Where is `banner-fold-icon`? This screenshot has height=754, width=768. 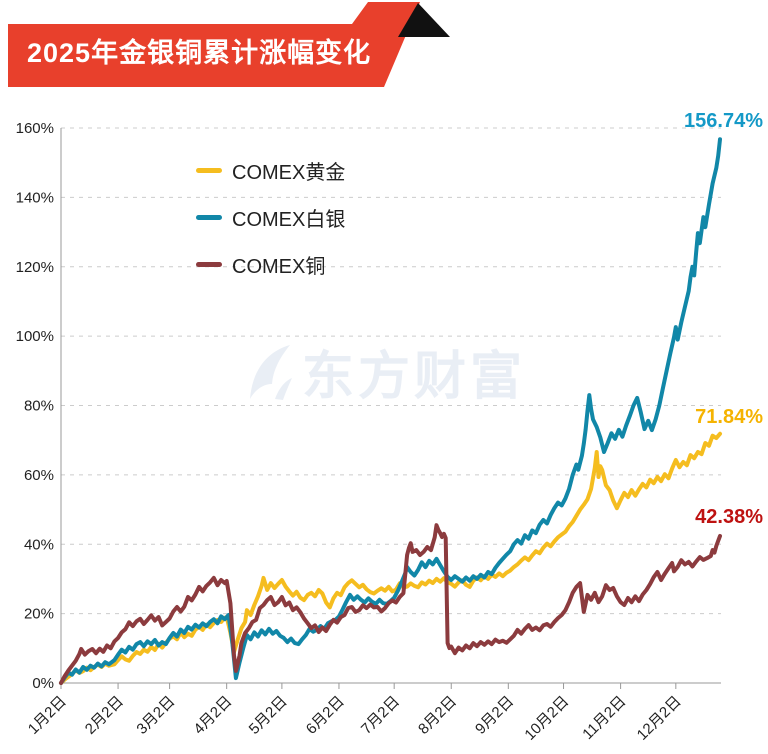 banner-fold-icon is located at coordinates (424, 20).